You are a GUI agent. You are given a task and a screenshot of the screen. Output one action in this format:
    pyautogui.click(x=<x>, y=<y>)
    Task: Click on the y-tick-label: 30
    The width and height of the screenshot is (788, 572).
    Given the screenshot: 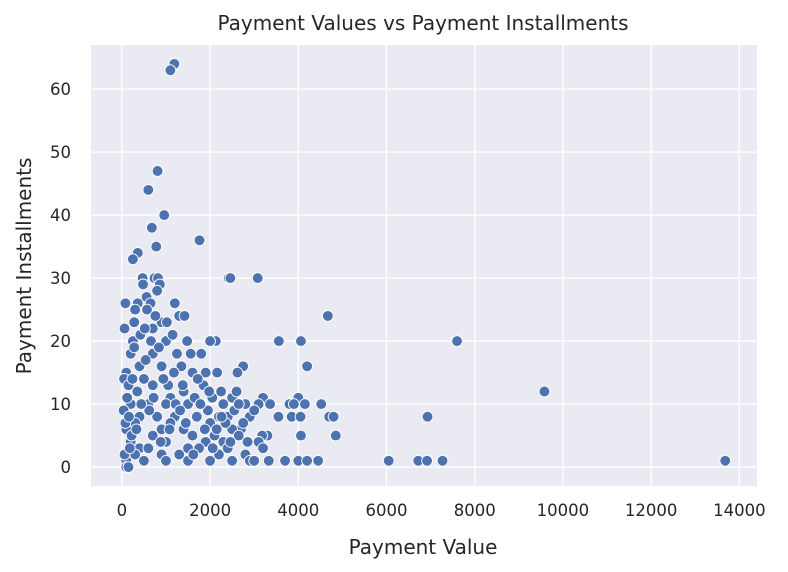 What is the action you would take?
    pyautogui.click(x=60, y=278)
    